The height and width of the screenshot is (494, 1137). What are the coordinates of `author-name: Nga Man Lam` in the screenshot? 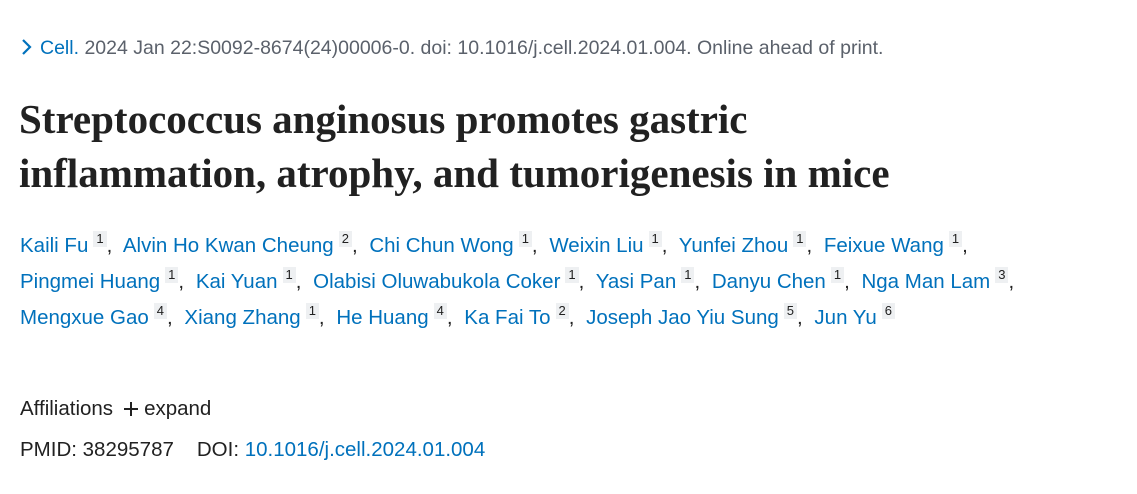 It's located at (926, 281).